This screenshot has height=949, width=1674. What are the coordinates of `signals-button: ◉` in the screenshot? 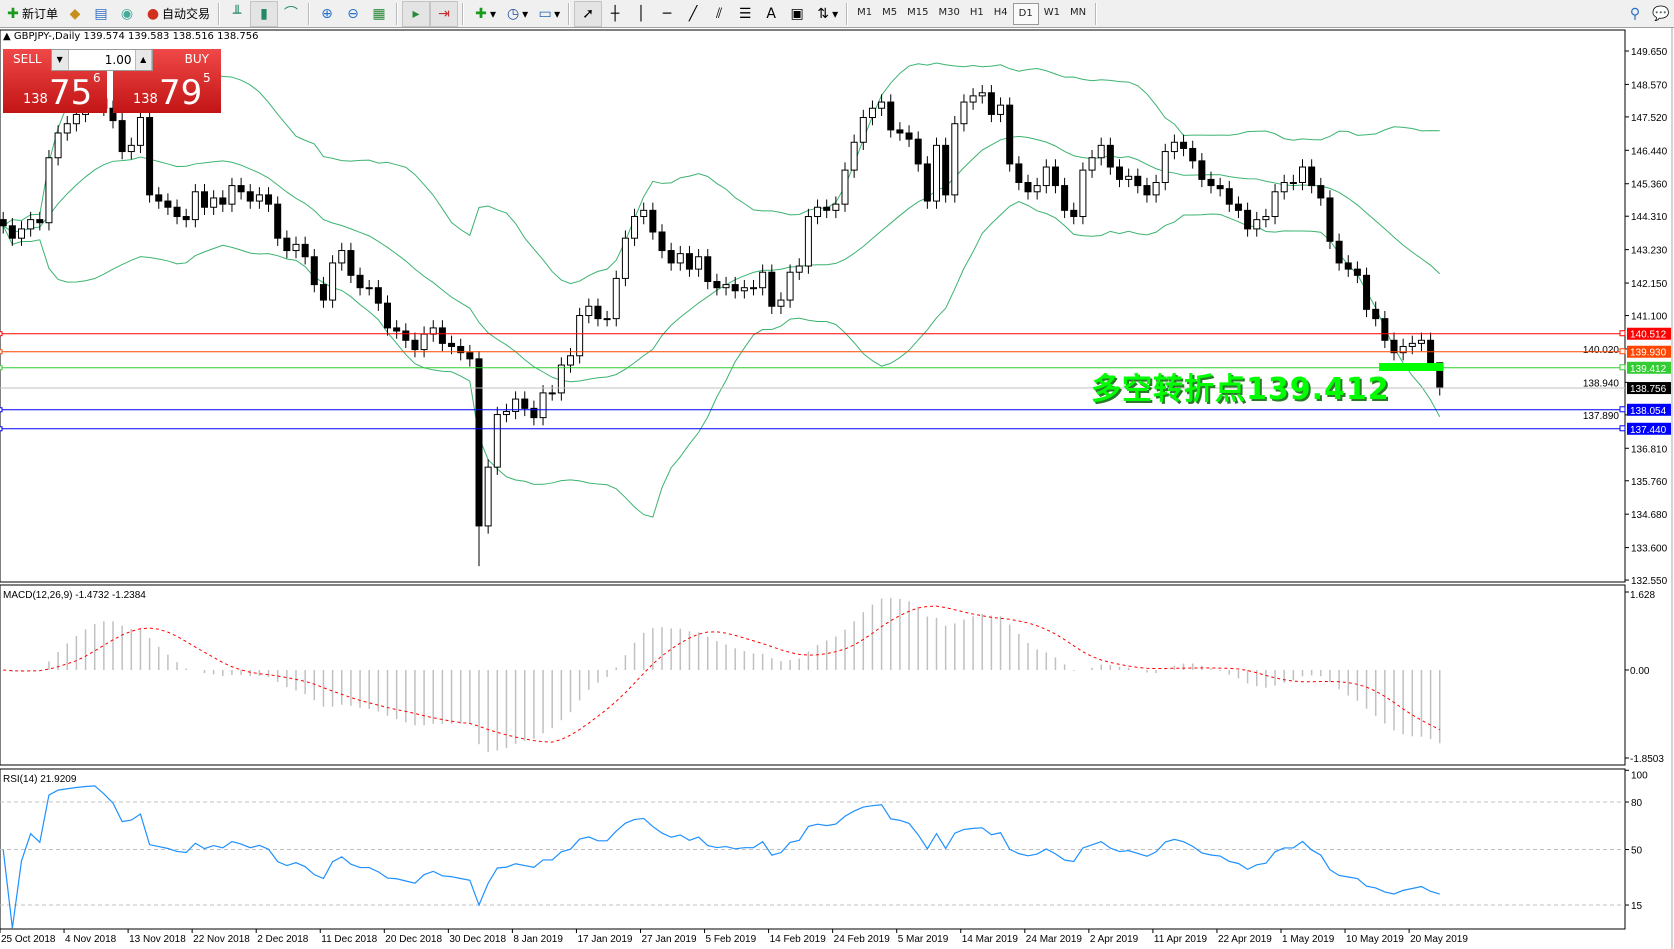 It's located at (127, 14).